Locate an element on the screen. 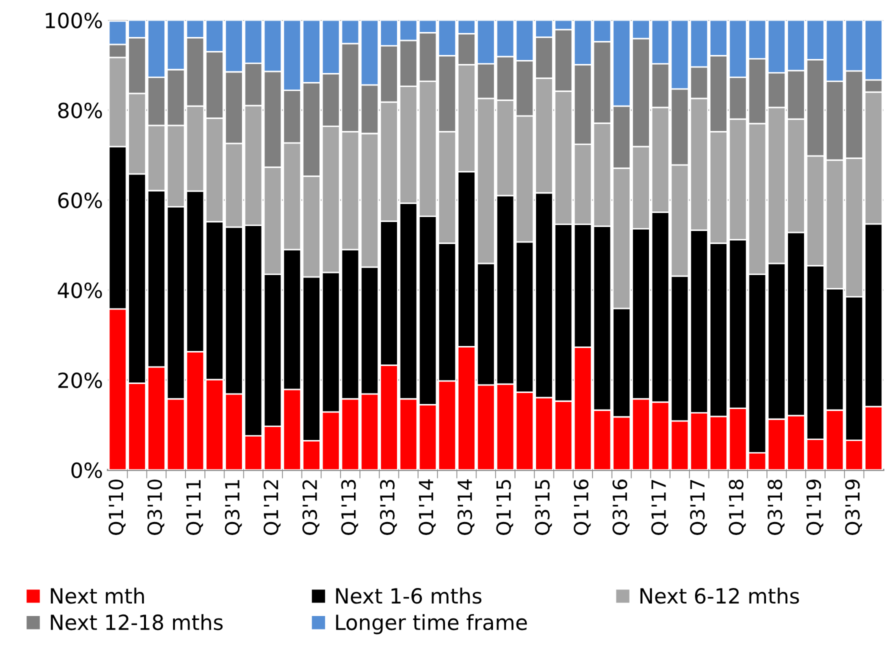 Image resolution: width=885 pixels, height=650 pixels. x-tick-label: Q1'15 is located at coordinates (505, 507).